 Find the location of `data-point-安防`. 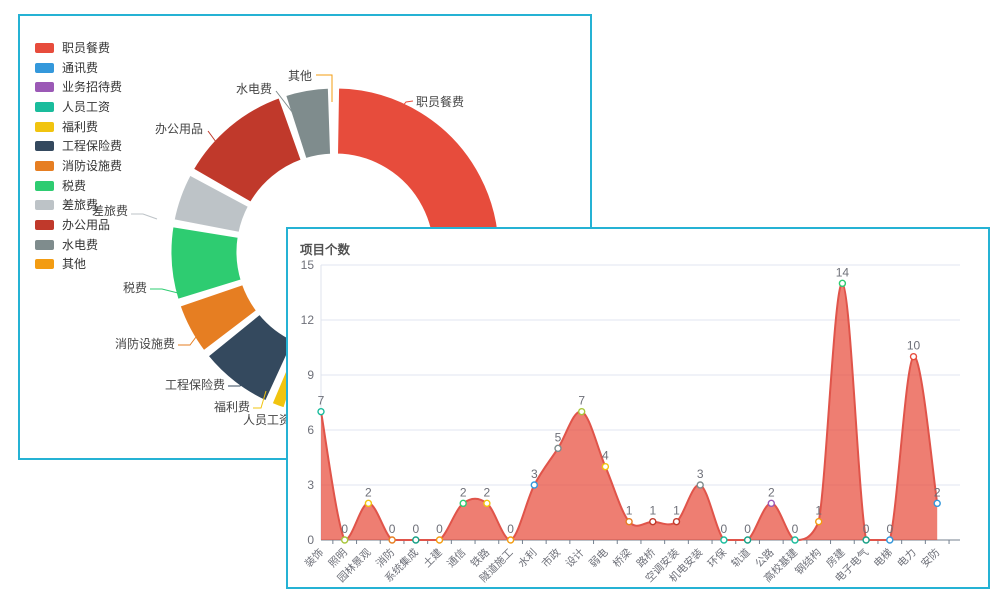

data-point-安防 is located at coordinates (937, 503).